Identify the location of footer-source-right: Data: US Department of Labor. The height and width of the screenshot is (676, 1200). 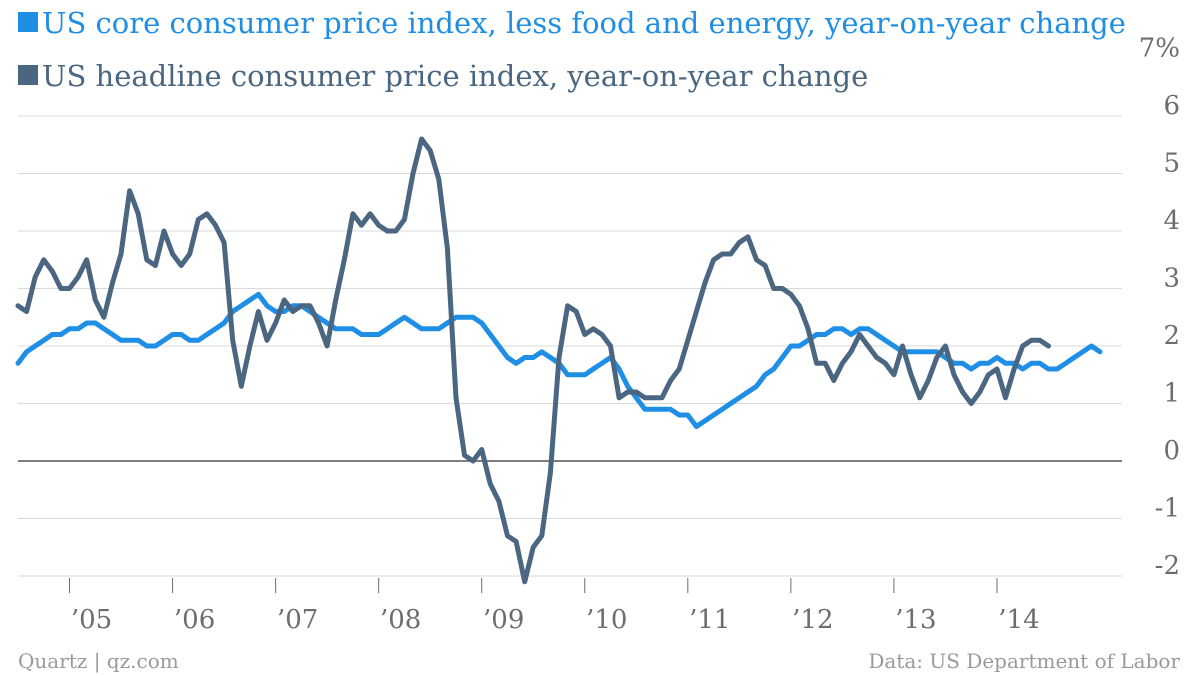
(1024, 661).